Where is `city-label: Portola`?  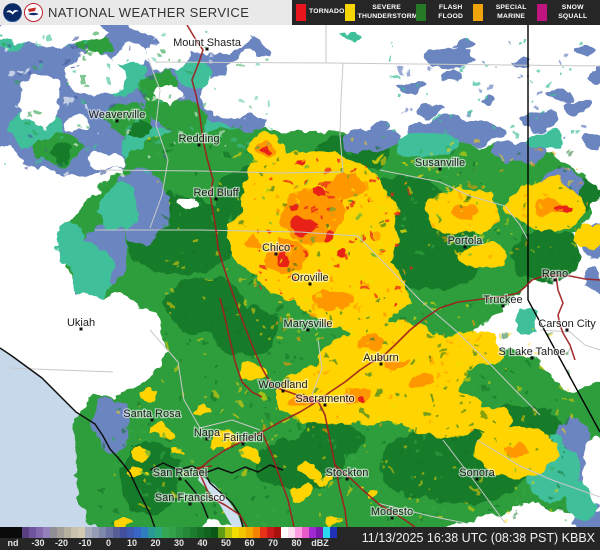 city-label: Portola is located at coordinates (466, 241).